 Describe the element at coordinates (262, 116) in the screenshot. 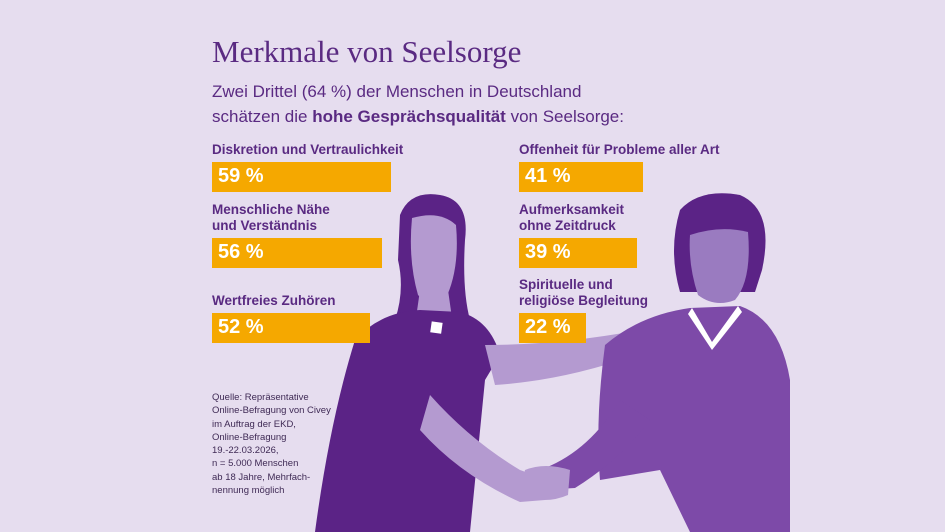

I see `subtitle-text: schätzen die` at that location.